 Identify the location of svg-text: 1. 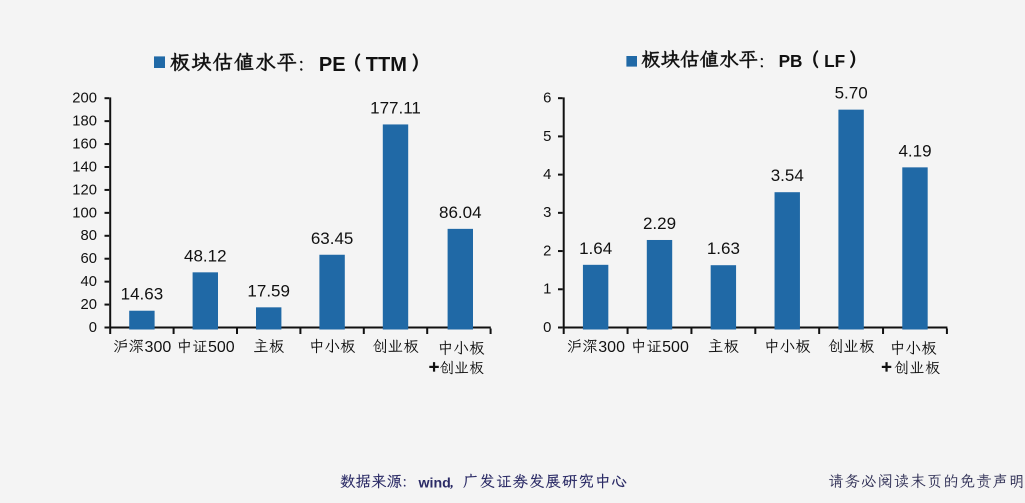
(547, 290).